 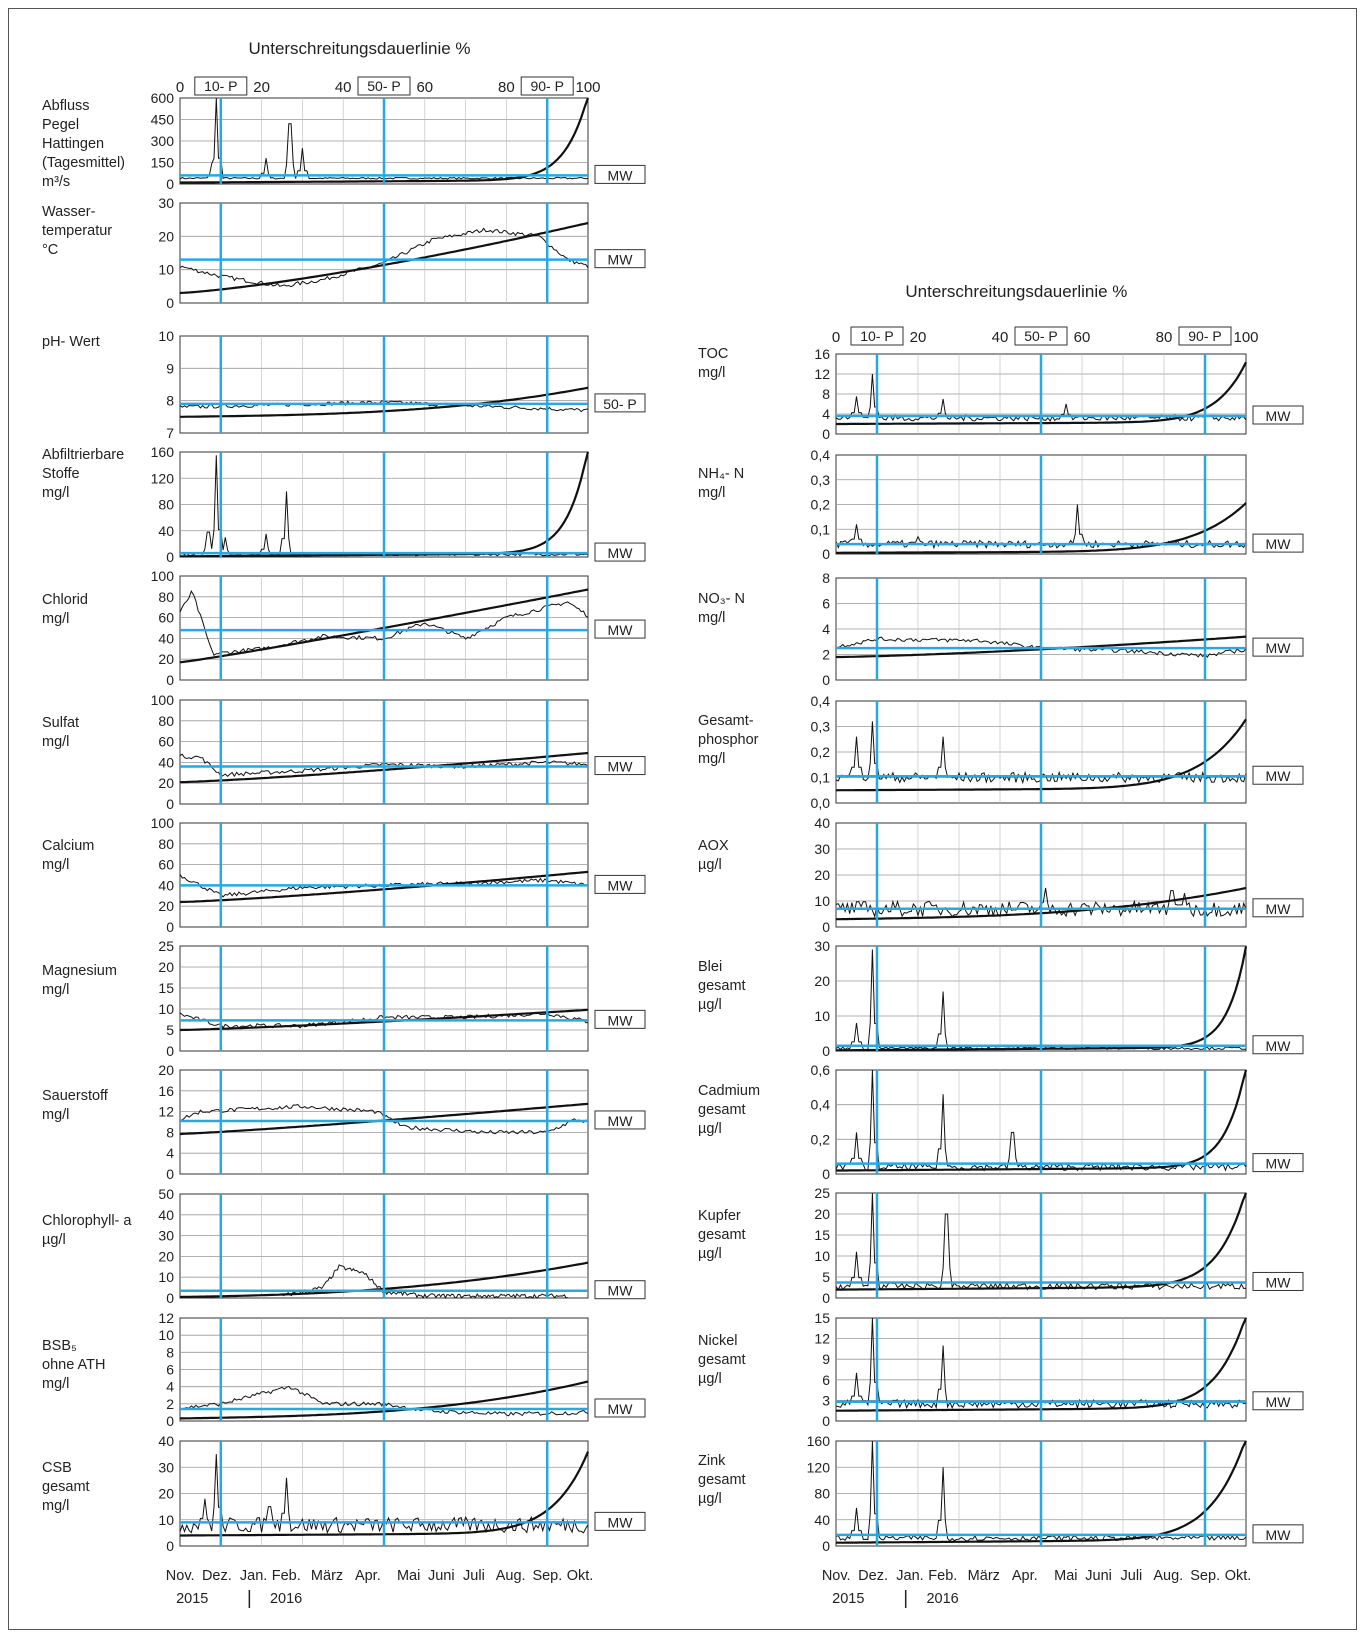 I want to click on chart-panel: 0 20 40 60 80 100 MW Chlorid mg/l, so click(x=344, y=628).